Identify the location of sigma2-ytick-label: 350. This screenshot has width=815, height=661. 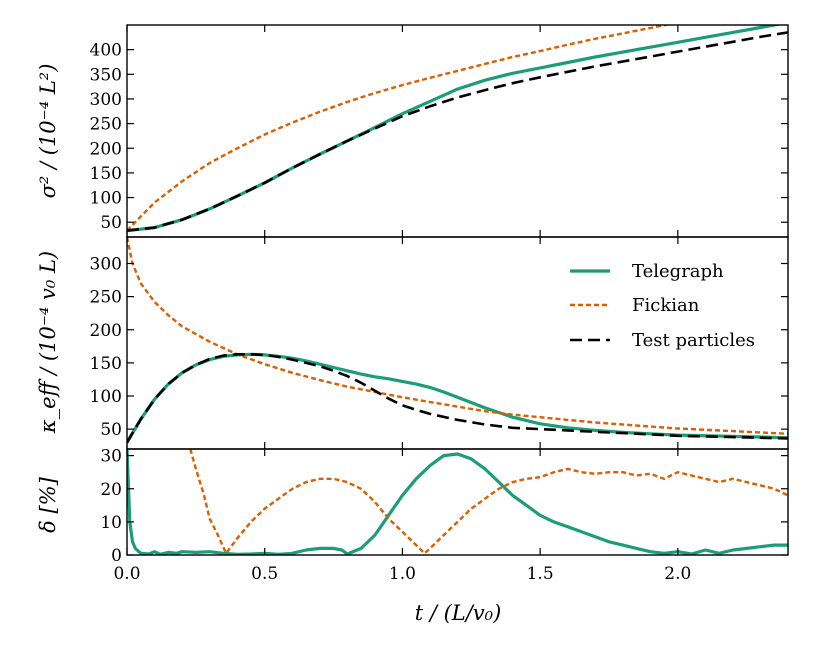
(106, 75).